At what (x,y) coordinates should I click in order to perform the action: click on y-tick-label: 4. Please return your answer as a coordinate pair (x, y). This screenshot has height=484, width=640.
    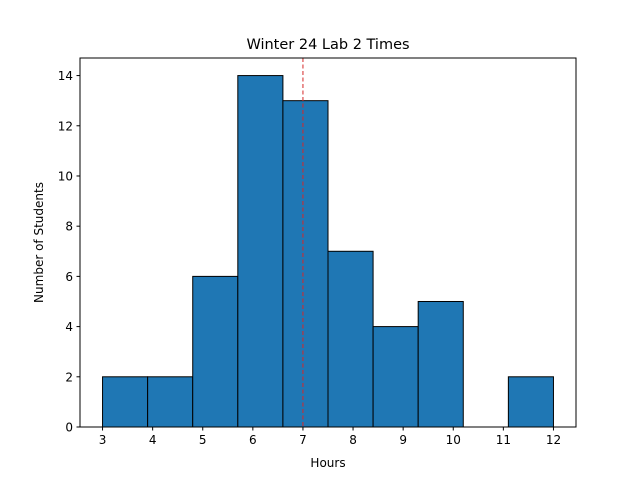
    Looking at the image, I should click on (69, 327).